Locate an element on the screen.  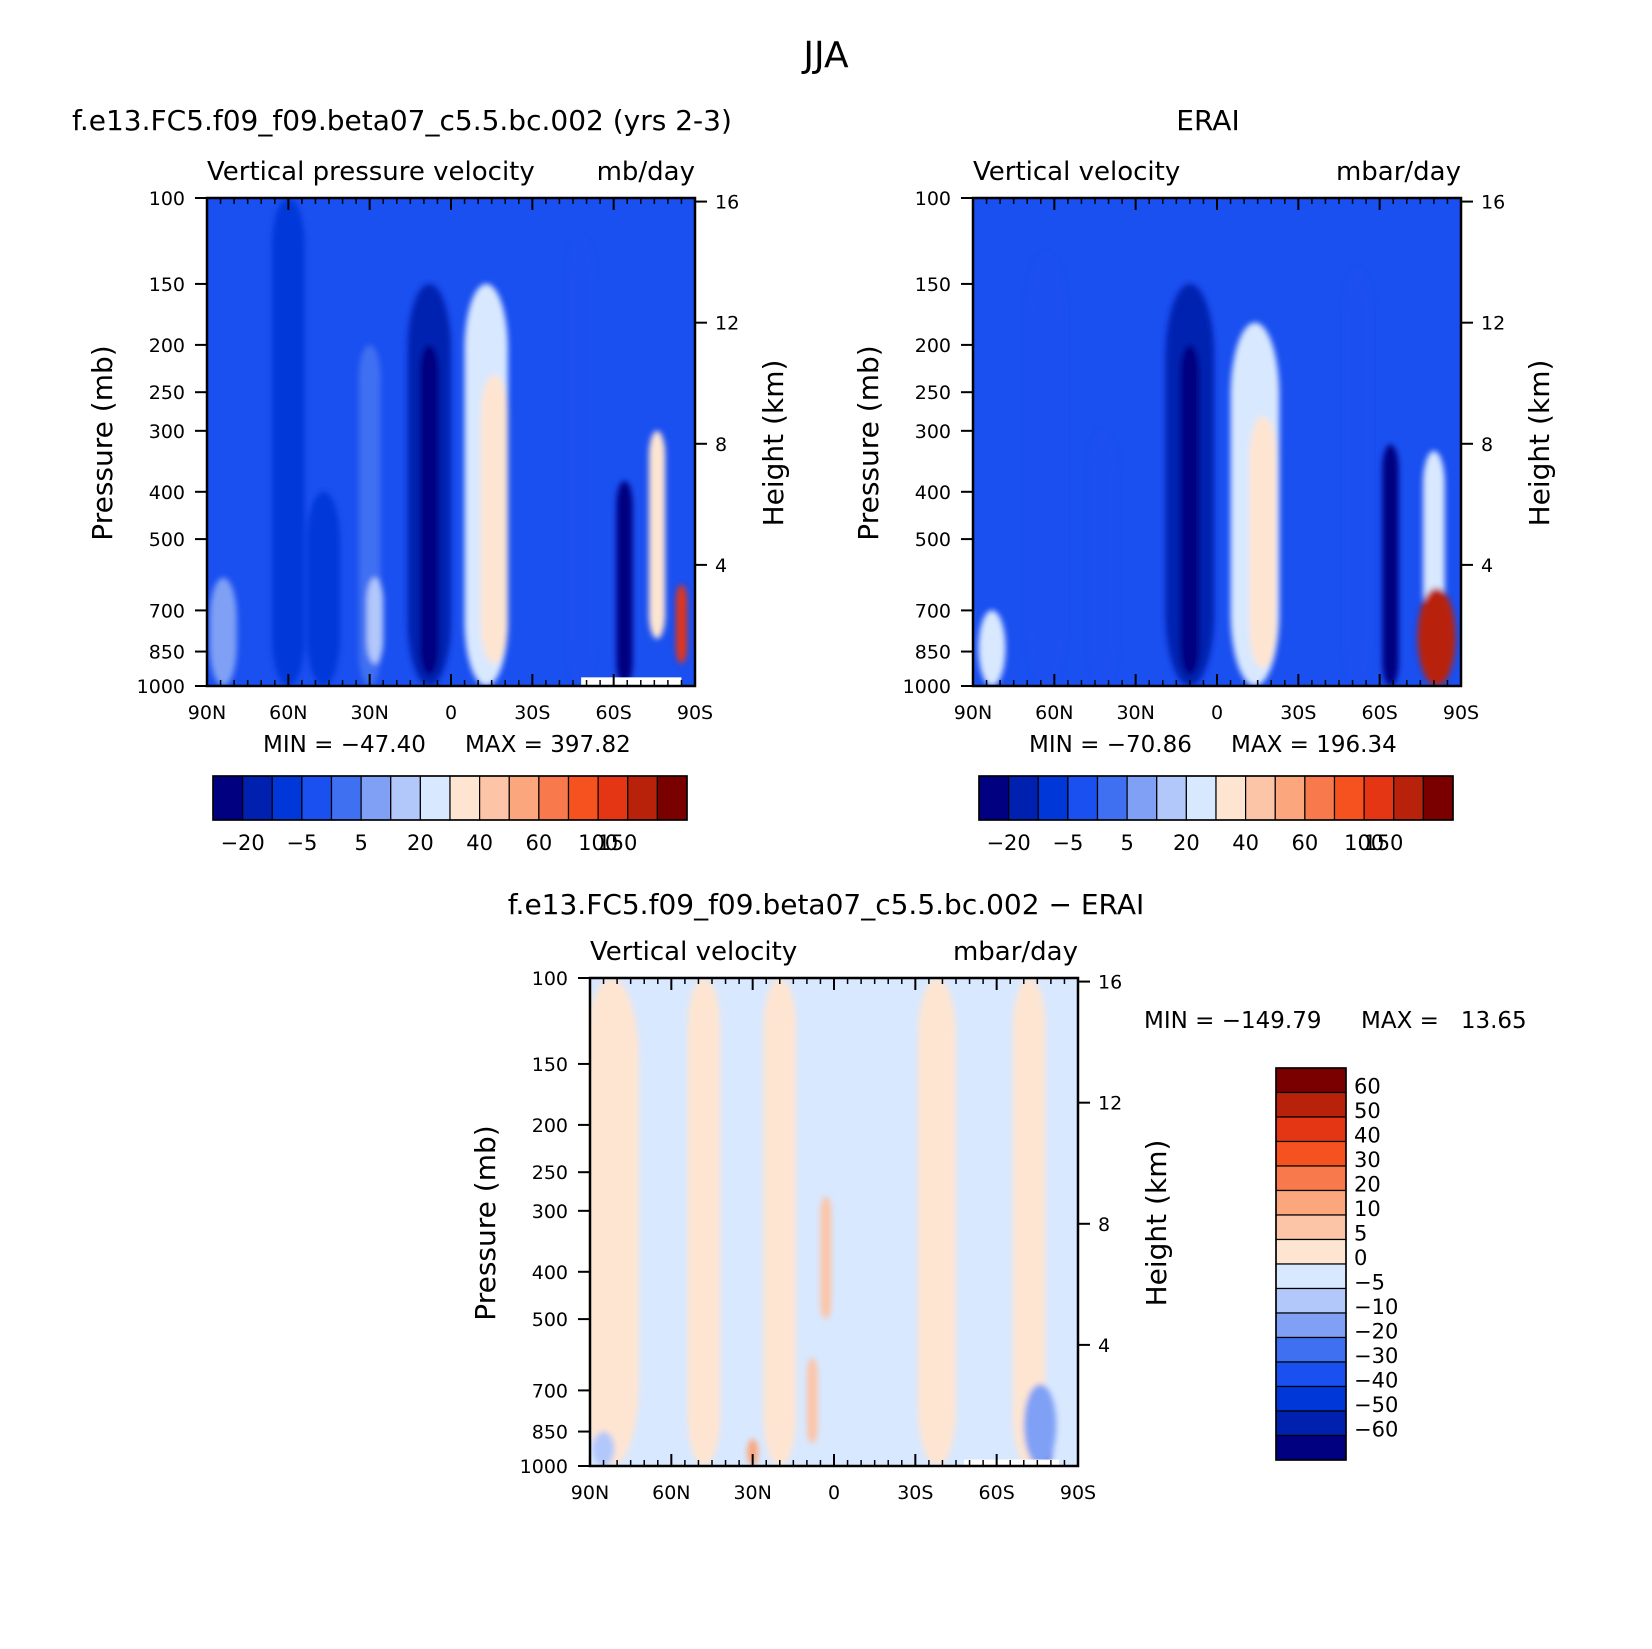
model-max-label: MAX = 397.82 is located at coordinates (548, 745).